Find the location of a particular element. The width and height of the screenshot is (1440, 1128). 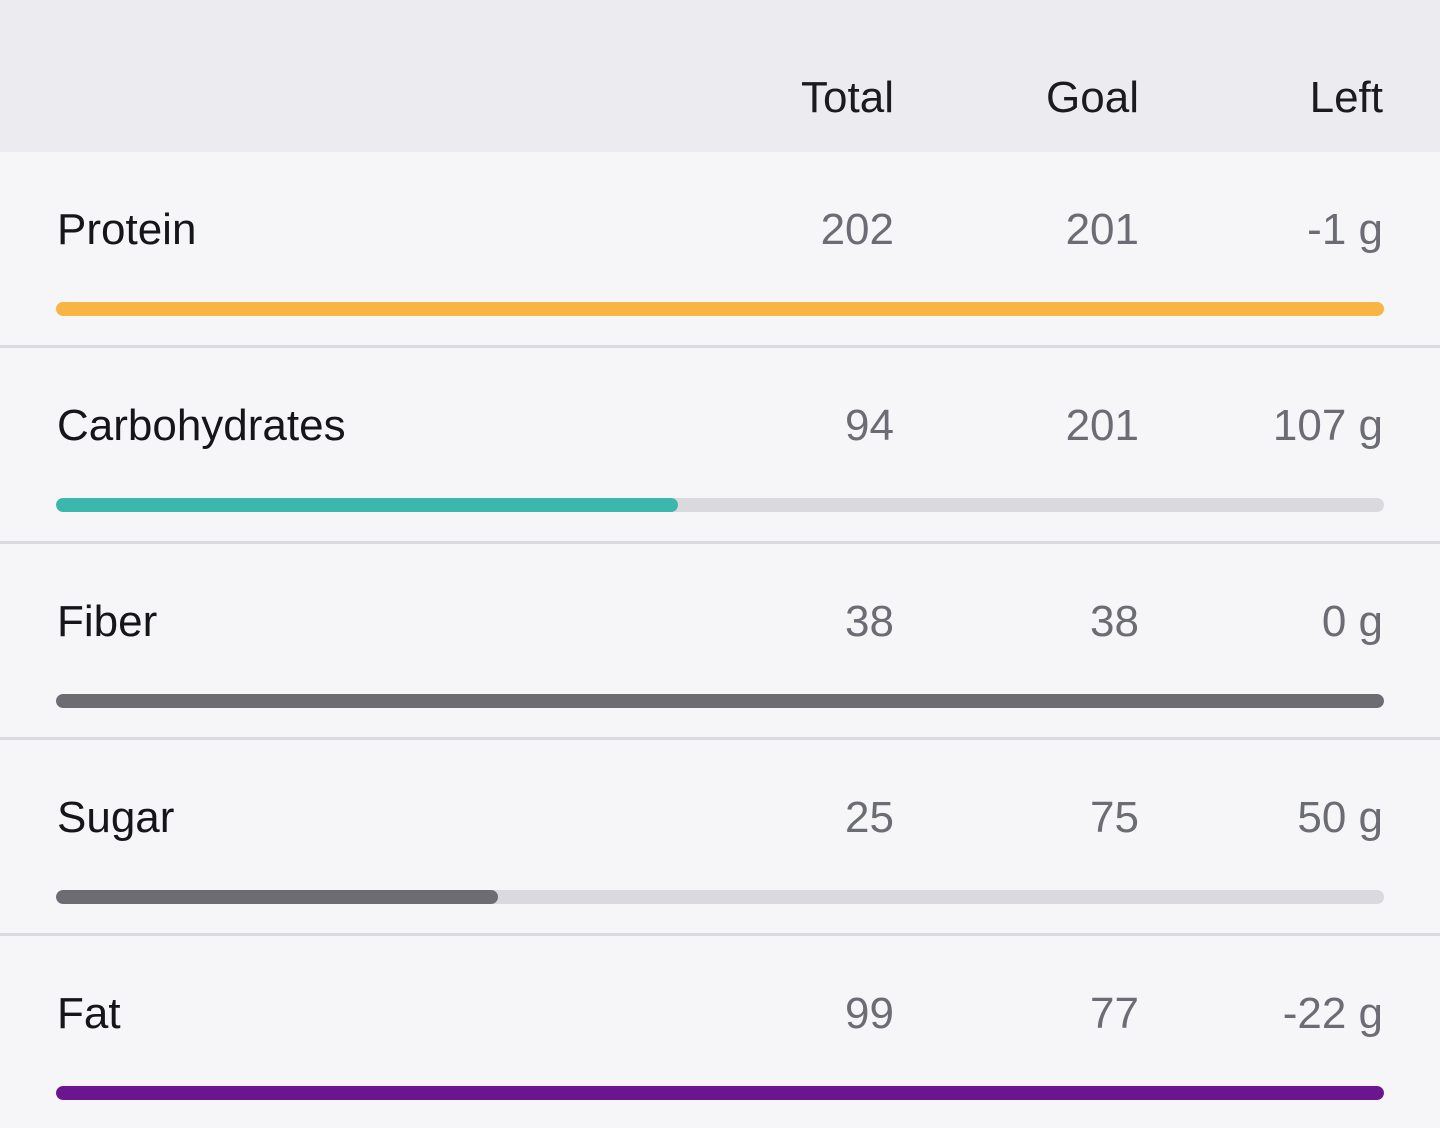

table-header: Total Goal Left is located at coordinates (720, 76).